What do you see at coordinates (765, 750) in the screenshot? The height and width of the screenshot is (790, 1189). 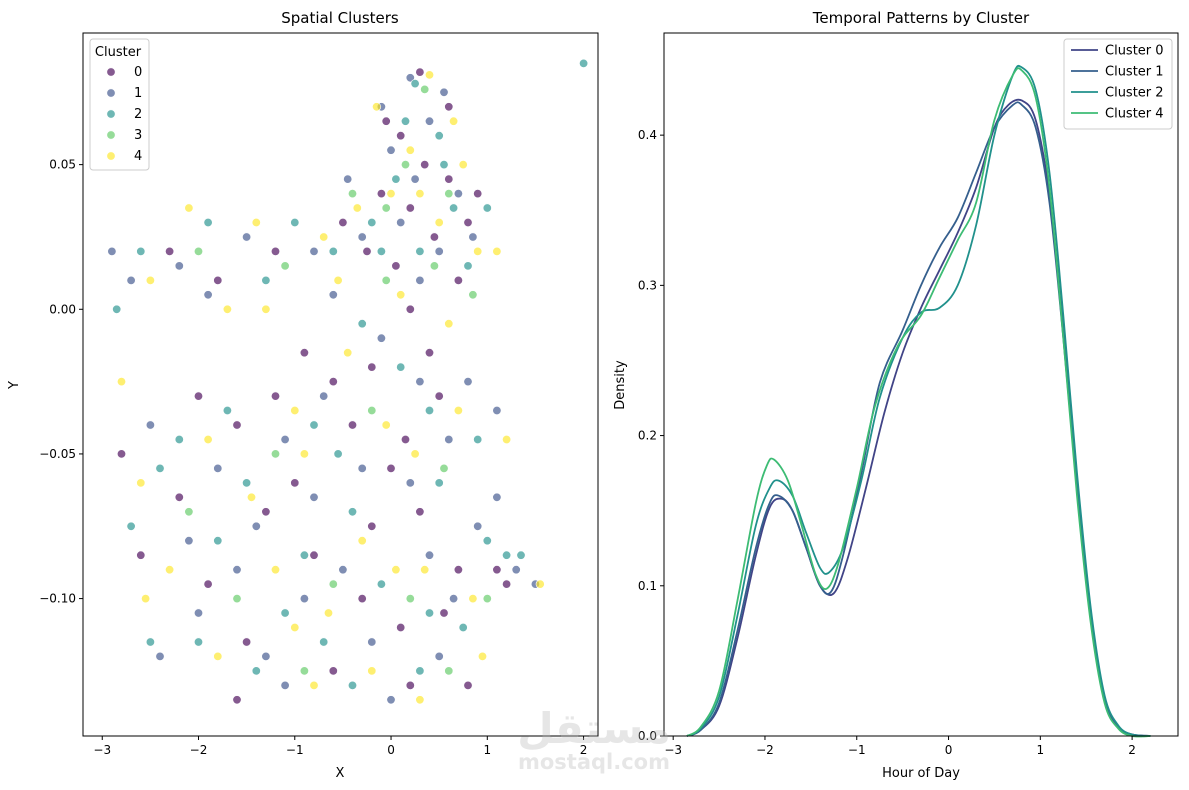 I see `temporal-x-tick-label: −2` at bounding box center [765, 750].